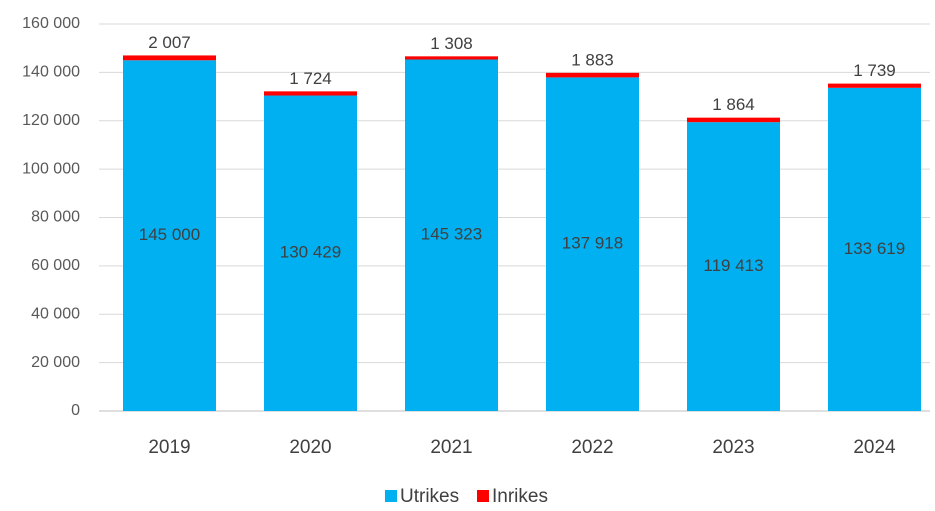 This screenshot has height=511, width=935. I want to click on value-label: 1 739, so click(874, 70).